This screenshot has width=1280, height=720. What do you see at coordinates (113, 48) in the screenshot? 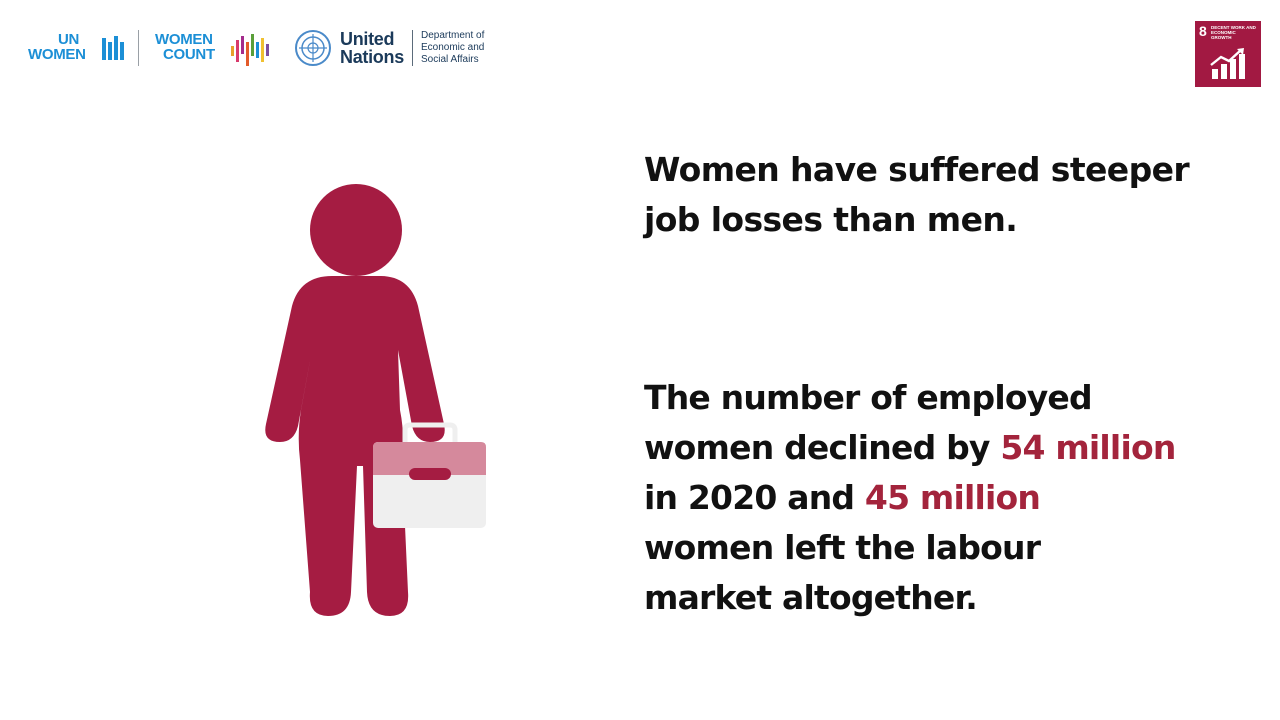
I see `un-women-symbol-icon` at bounding box center [113, 48].